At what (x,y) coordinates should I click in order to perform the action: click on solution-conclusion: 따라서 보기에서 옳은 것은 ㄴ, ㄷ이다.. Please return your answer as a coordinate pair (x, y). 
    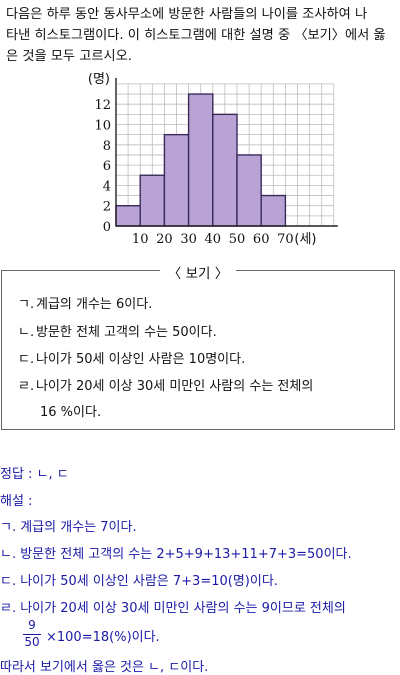
    Looking at the image, I should click on (104, 667).